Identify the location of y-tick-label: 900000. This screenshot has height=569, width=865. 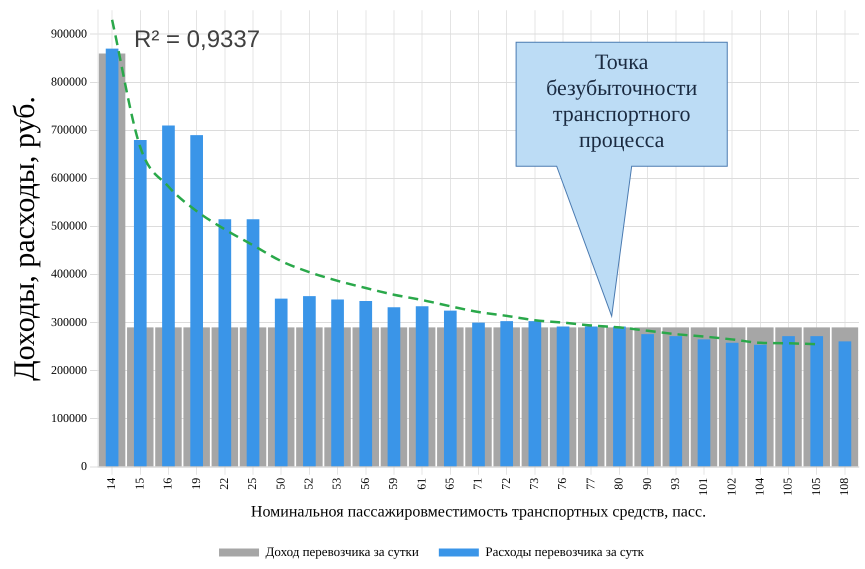
(69, 33).